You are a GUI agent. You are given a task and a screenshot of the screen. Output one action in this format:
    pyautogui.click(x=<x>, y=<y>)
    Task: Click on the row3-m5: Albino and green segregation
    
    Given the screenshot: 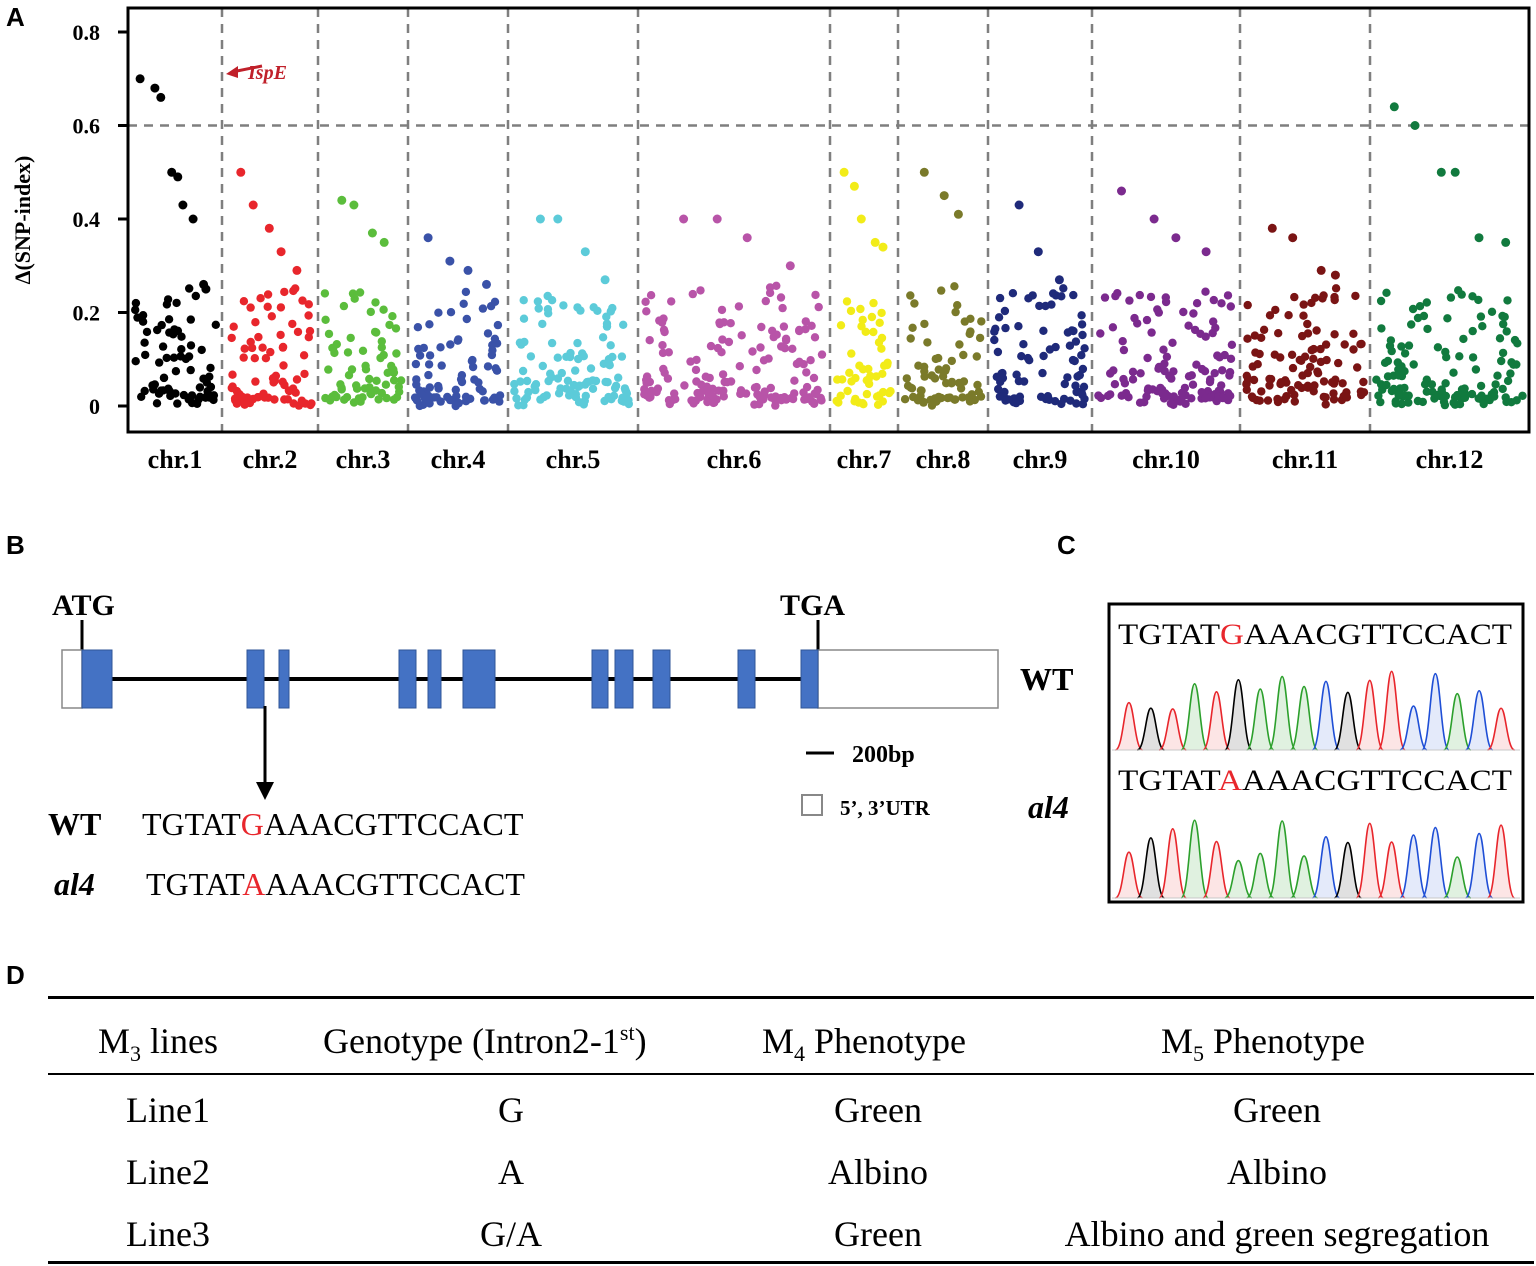 What is the action you would take?
    pyautogui.click(x=1277, y=1234)
    